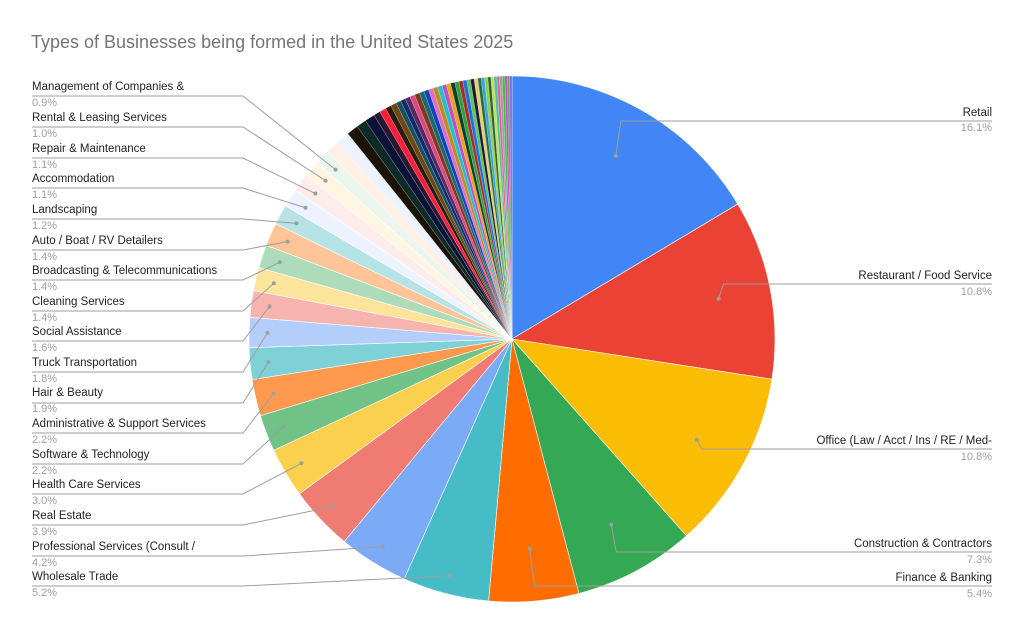 The image size is (1024, 633). Describe the element at coordinates (45, 348) in the screenshot. I see `pct-social-assistance: 1.6%` at that location.